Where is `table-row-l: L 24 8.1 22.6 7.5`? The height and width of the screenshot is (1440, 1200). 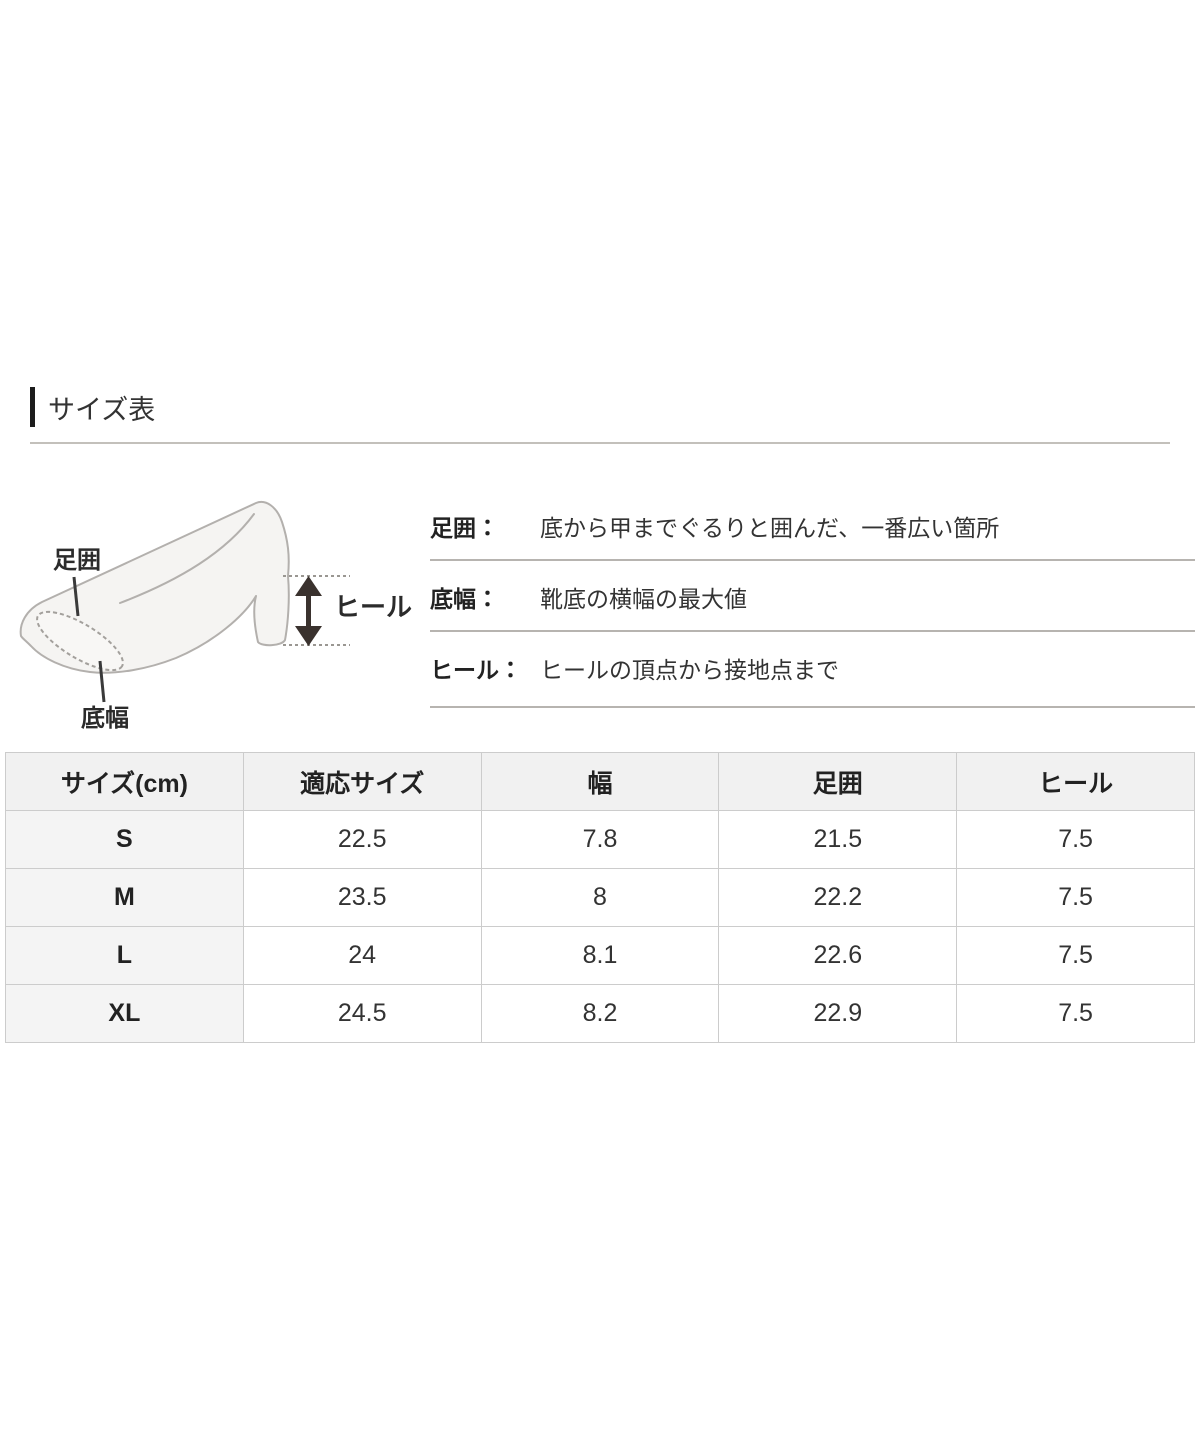 table-row-l: L 24 8.1 22.6 7.5 is located at coordinates (600, 955).